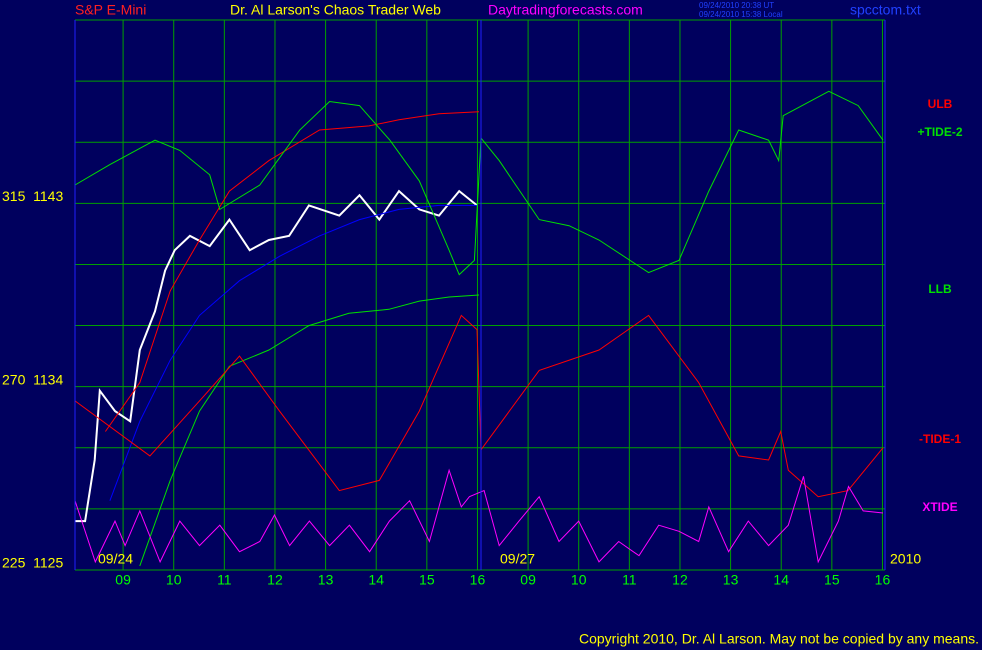 This screenshot has height=650, width=982. What do you see at coordinates (939, 507) in the screenshot?
I see `legend-entry: XTIDE` at bounding box center [939, 507].